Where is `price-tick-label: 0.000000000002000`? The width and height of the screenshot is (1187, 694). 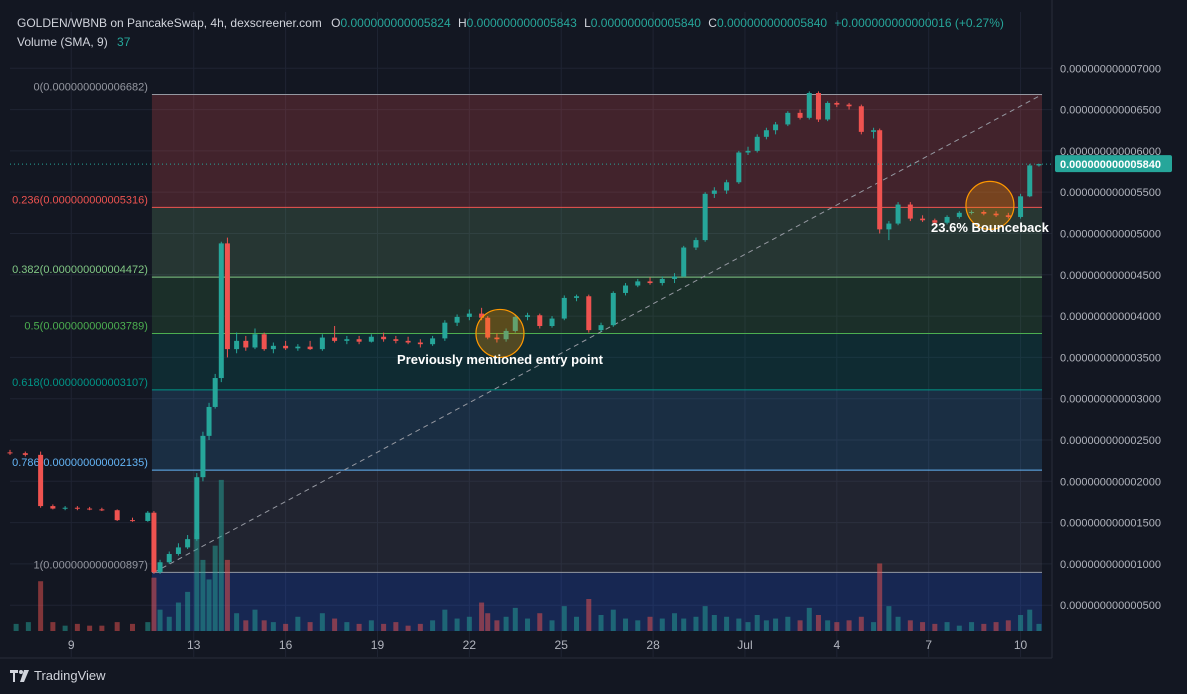
price-tick-label: 0.000000000002000 is located at coordinates (1110, 482).